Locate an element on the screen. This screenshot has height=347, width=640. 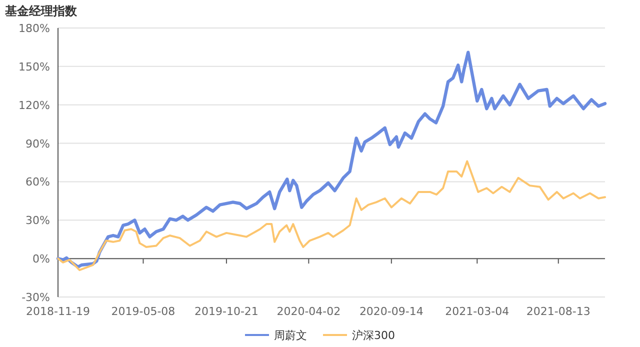
x-tick-label: 2018-11-19 is located at coordinates (58, 311).